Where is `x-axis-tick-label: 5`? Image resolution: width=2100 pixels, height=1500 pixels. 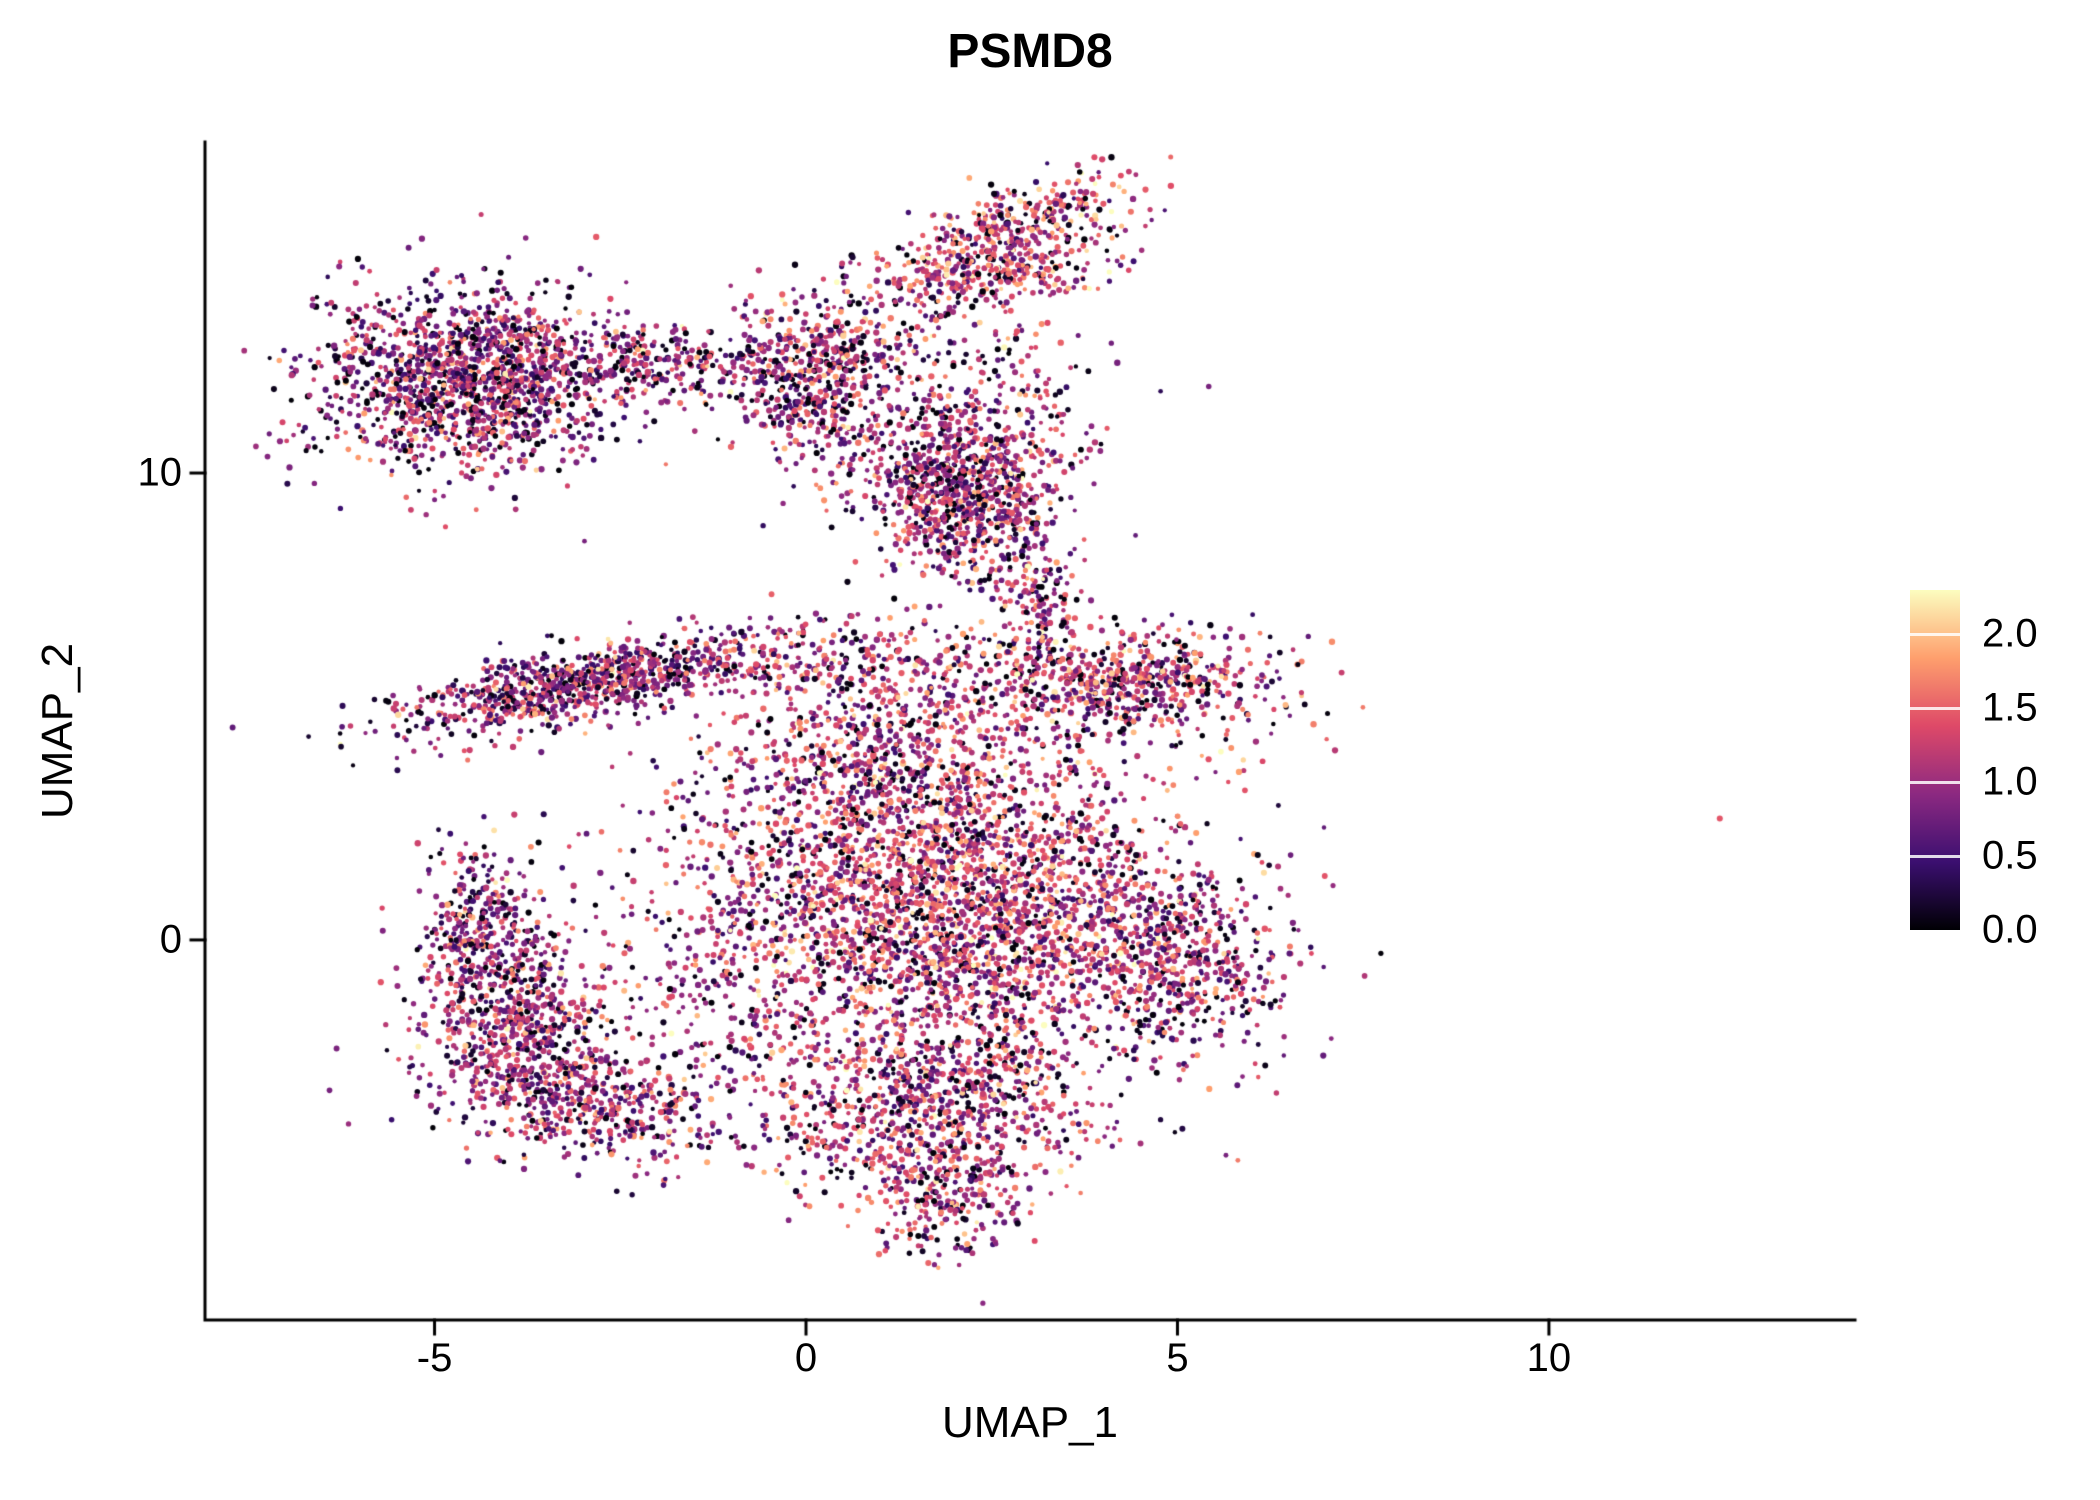 x-axis-tick-label: 5 is located at coordinates (1177, 1358).